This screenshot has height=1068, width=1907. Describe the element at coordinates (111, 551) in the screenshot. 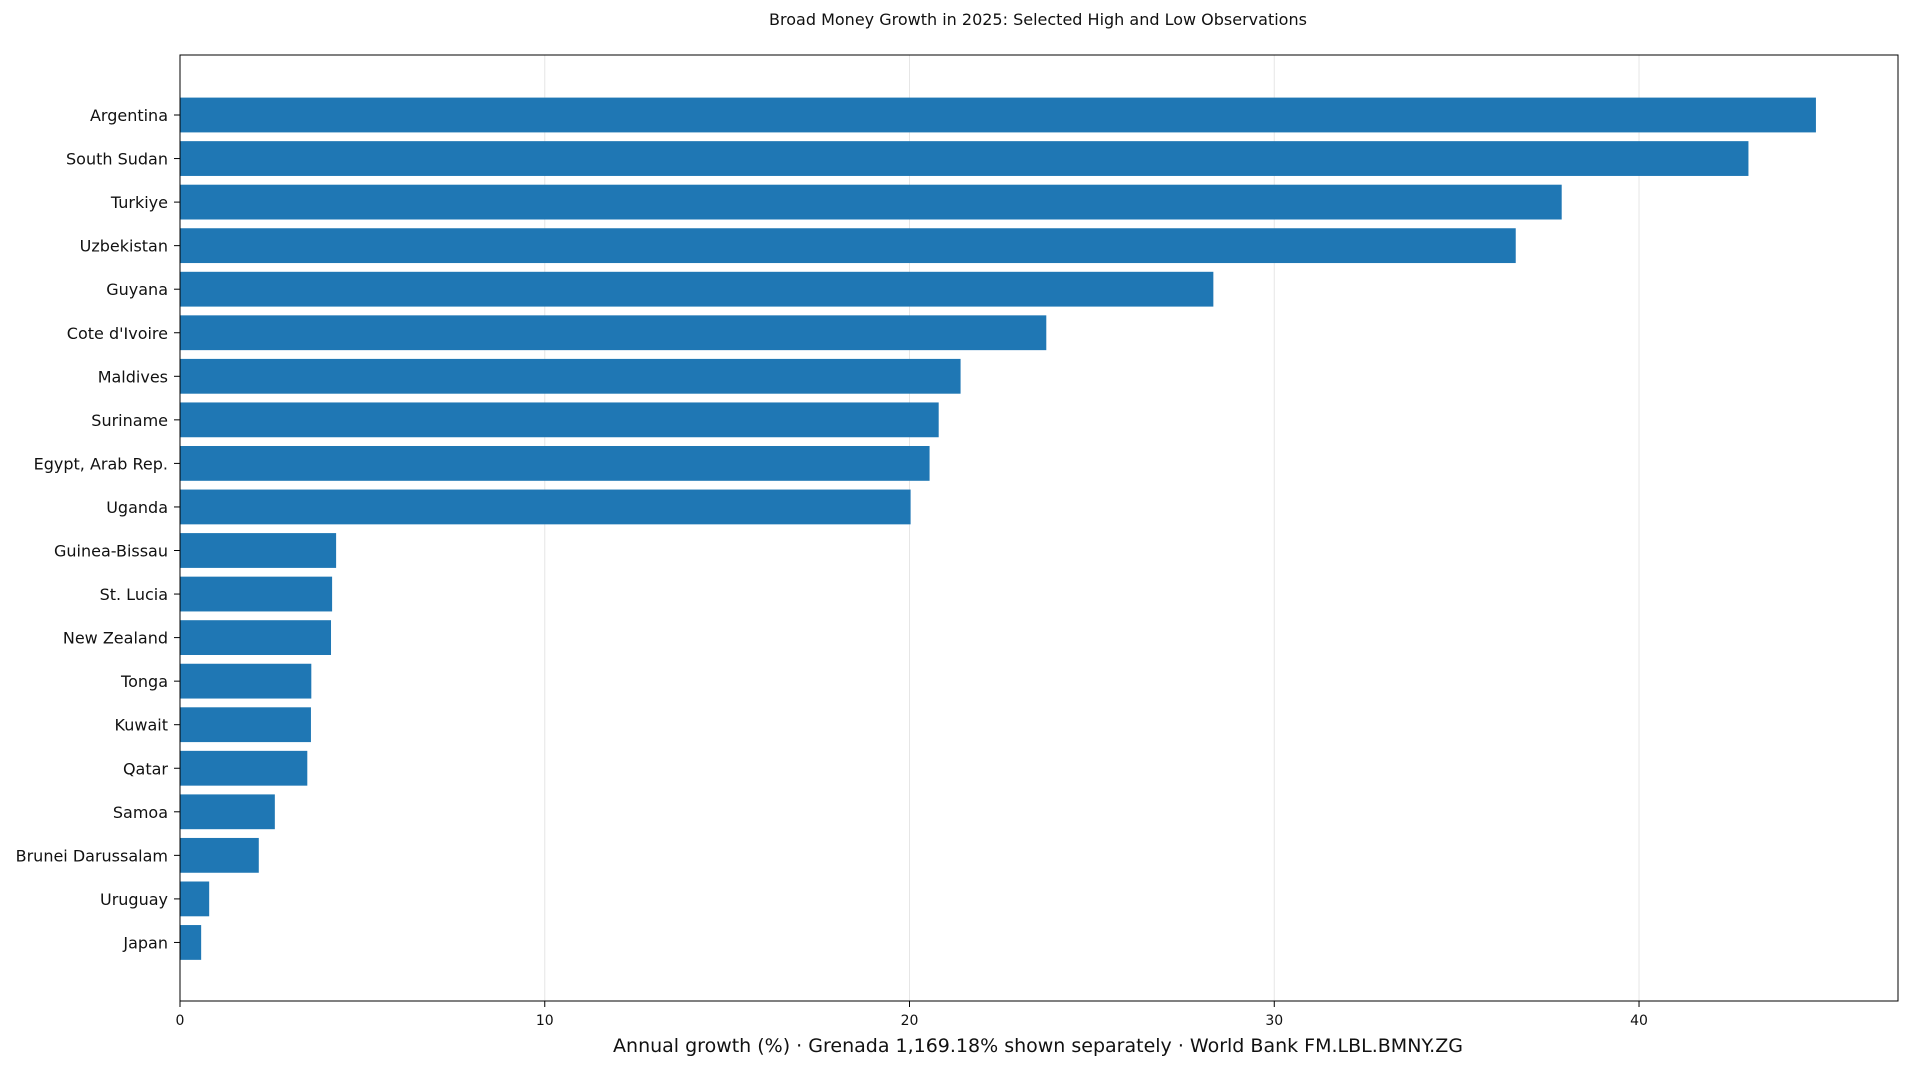

I see `y-tick-label: Guinea-Bissau` at that location.